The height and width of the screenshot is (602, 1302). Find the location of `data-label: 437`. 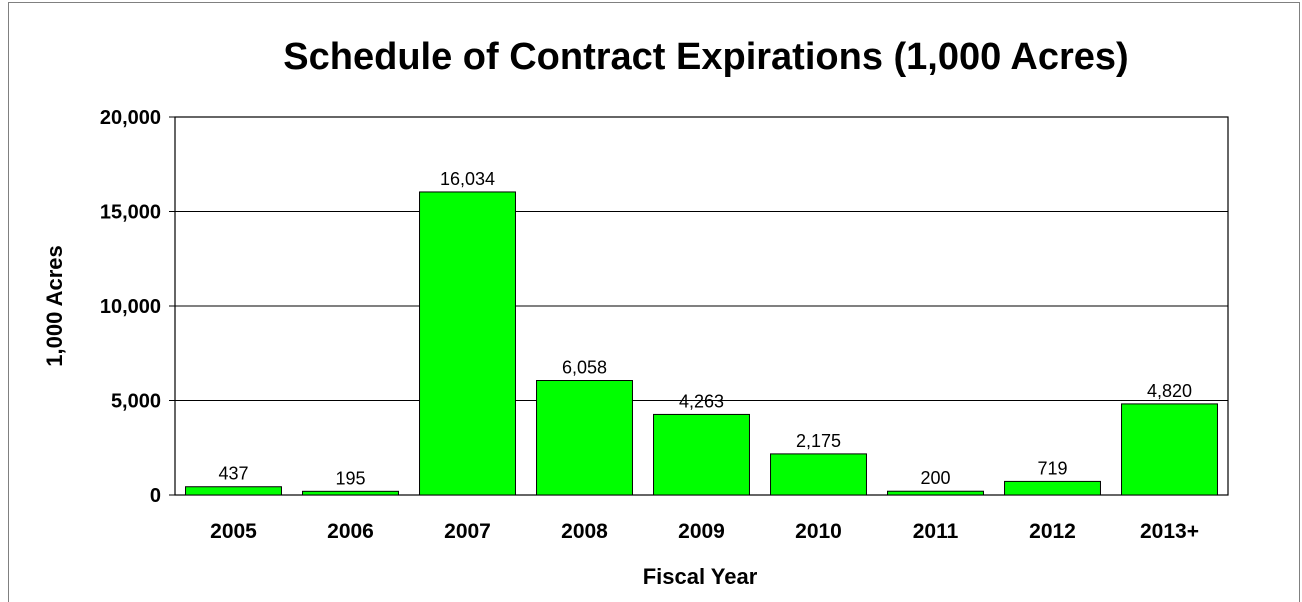

data-label: 437 is located at coordinates (233, 474).